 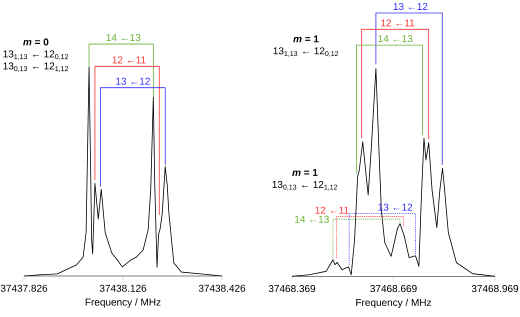 What do you see at coordinates (495, 288) in the screenshot?
I see `x-tick-label: 37468.969` at bounding box center [495, 288].